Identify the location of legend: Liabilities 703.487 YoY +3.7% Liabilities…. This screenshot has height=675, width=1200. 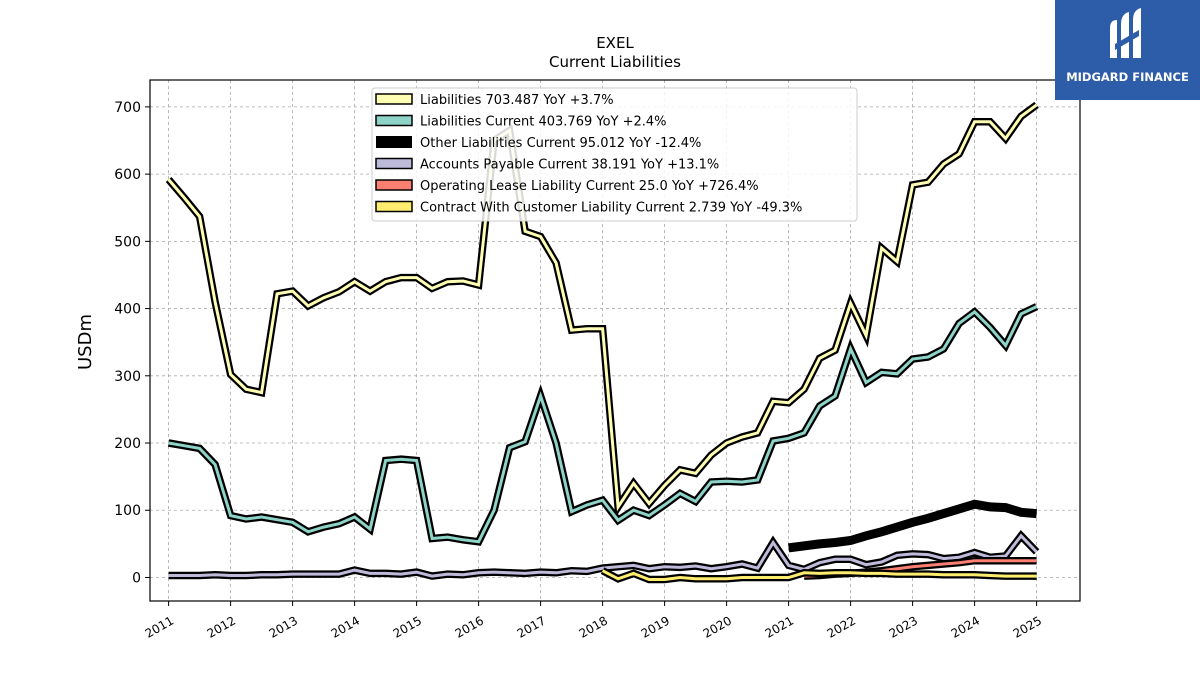
(614, 154).